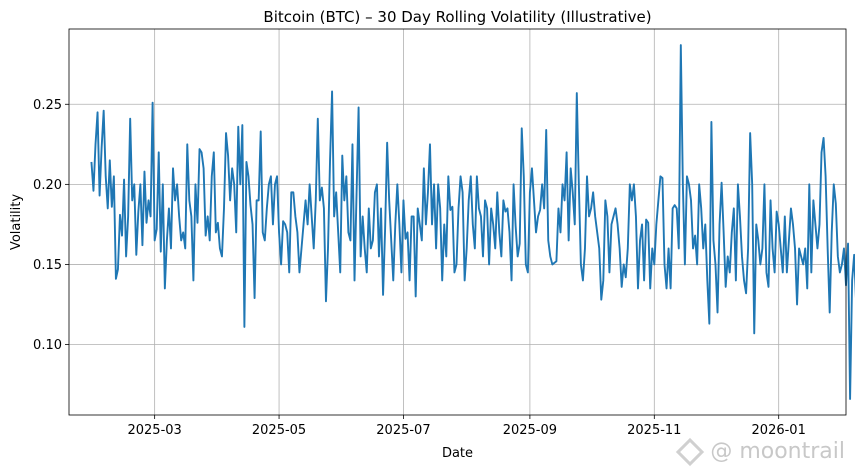 The width and height of the screenshot is (855, 470). What do you see at coordinates (690, 451) in the screenshot?
I see `moontrail-logo-icon` at bounding box center [690, 451].